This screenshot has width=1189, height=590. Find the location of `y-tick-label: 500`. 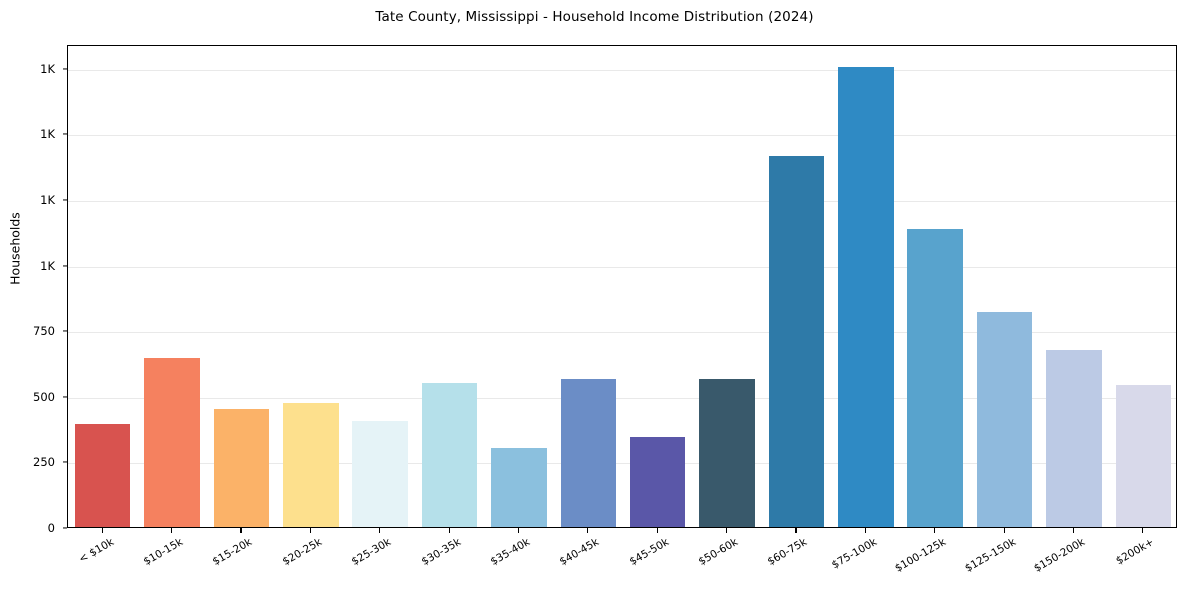

y-tick-label: 500 is located at coordinates (44, 396).